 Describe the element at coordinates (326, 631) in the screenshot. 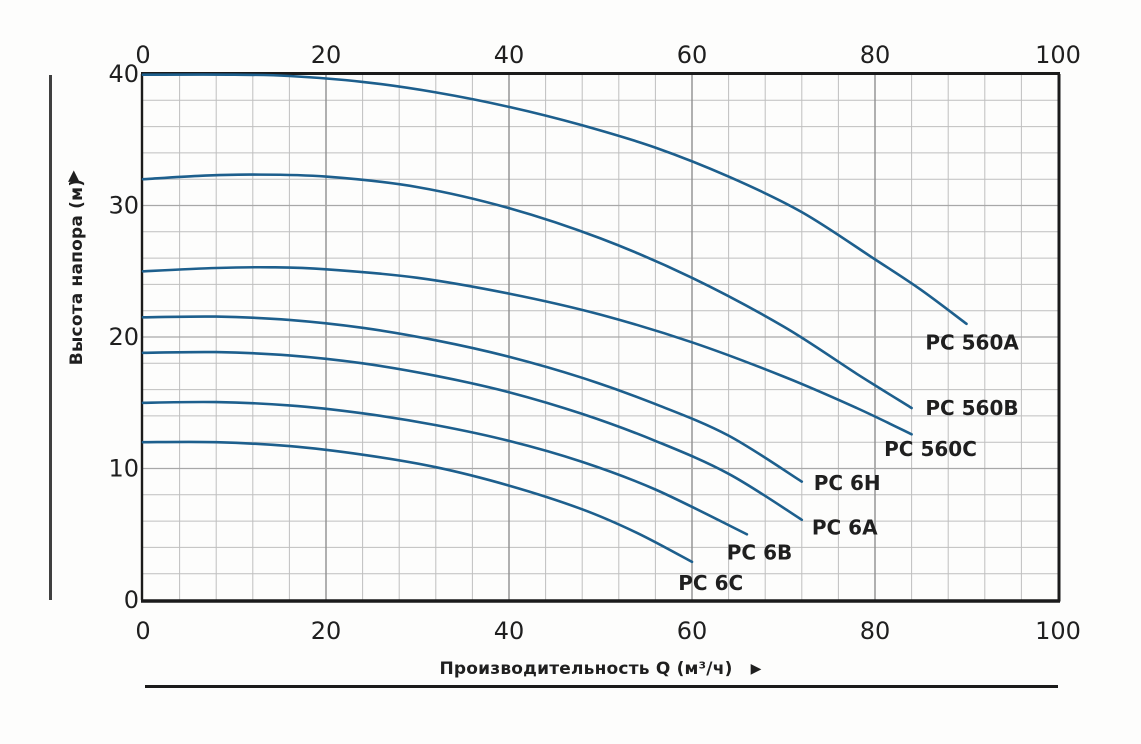

I see `x-tick-label-bottom: 20` at that location.